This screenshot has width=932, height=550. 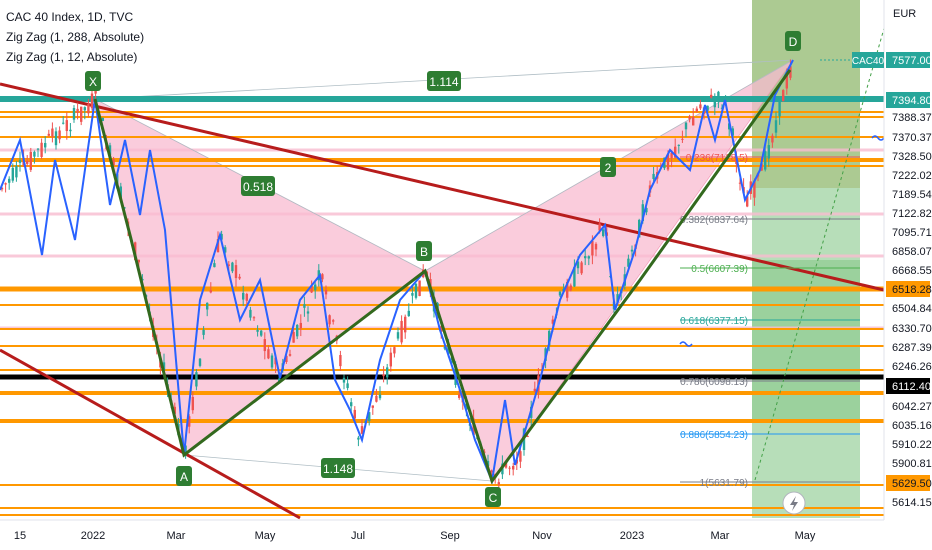 I want to click on ratio-label-0: 1.114, so click(x=443, y=82).